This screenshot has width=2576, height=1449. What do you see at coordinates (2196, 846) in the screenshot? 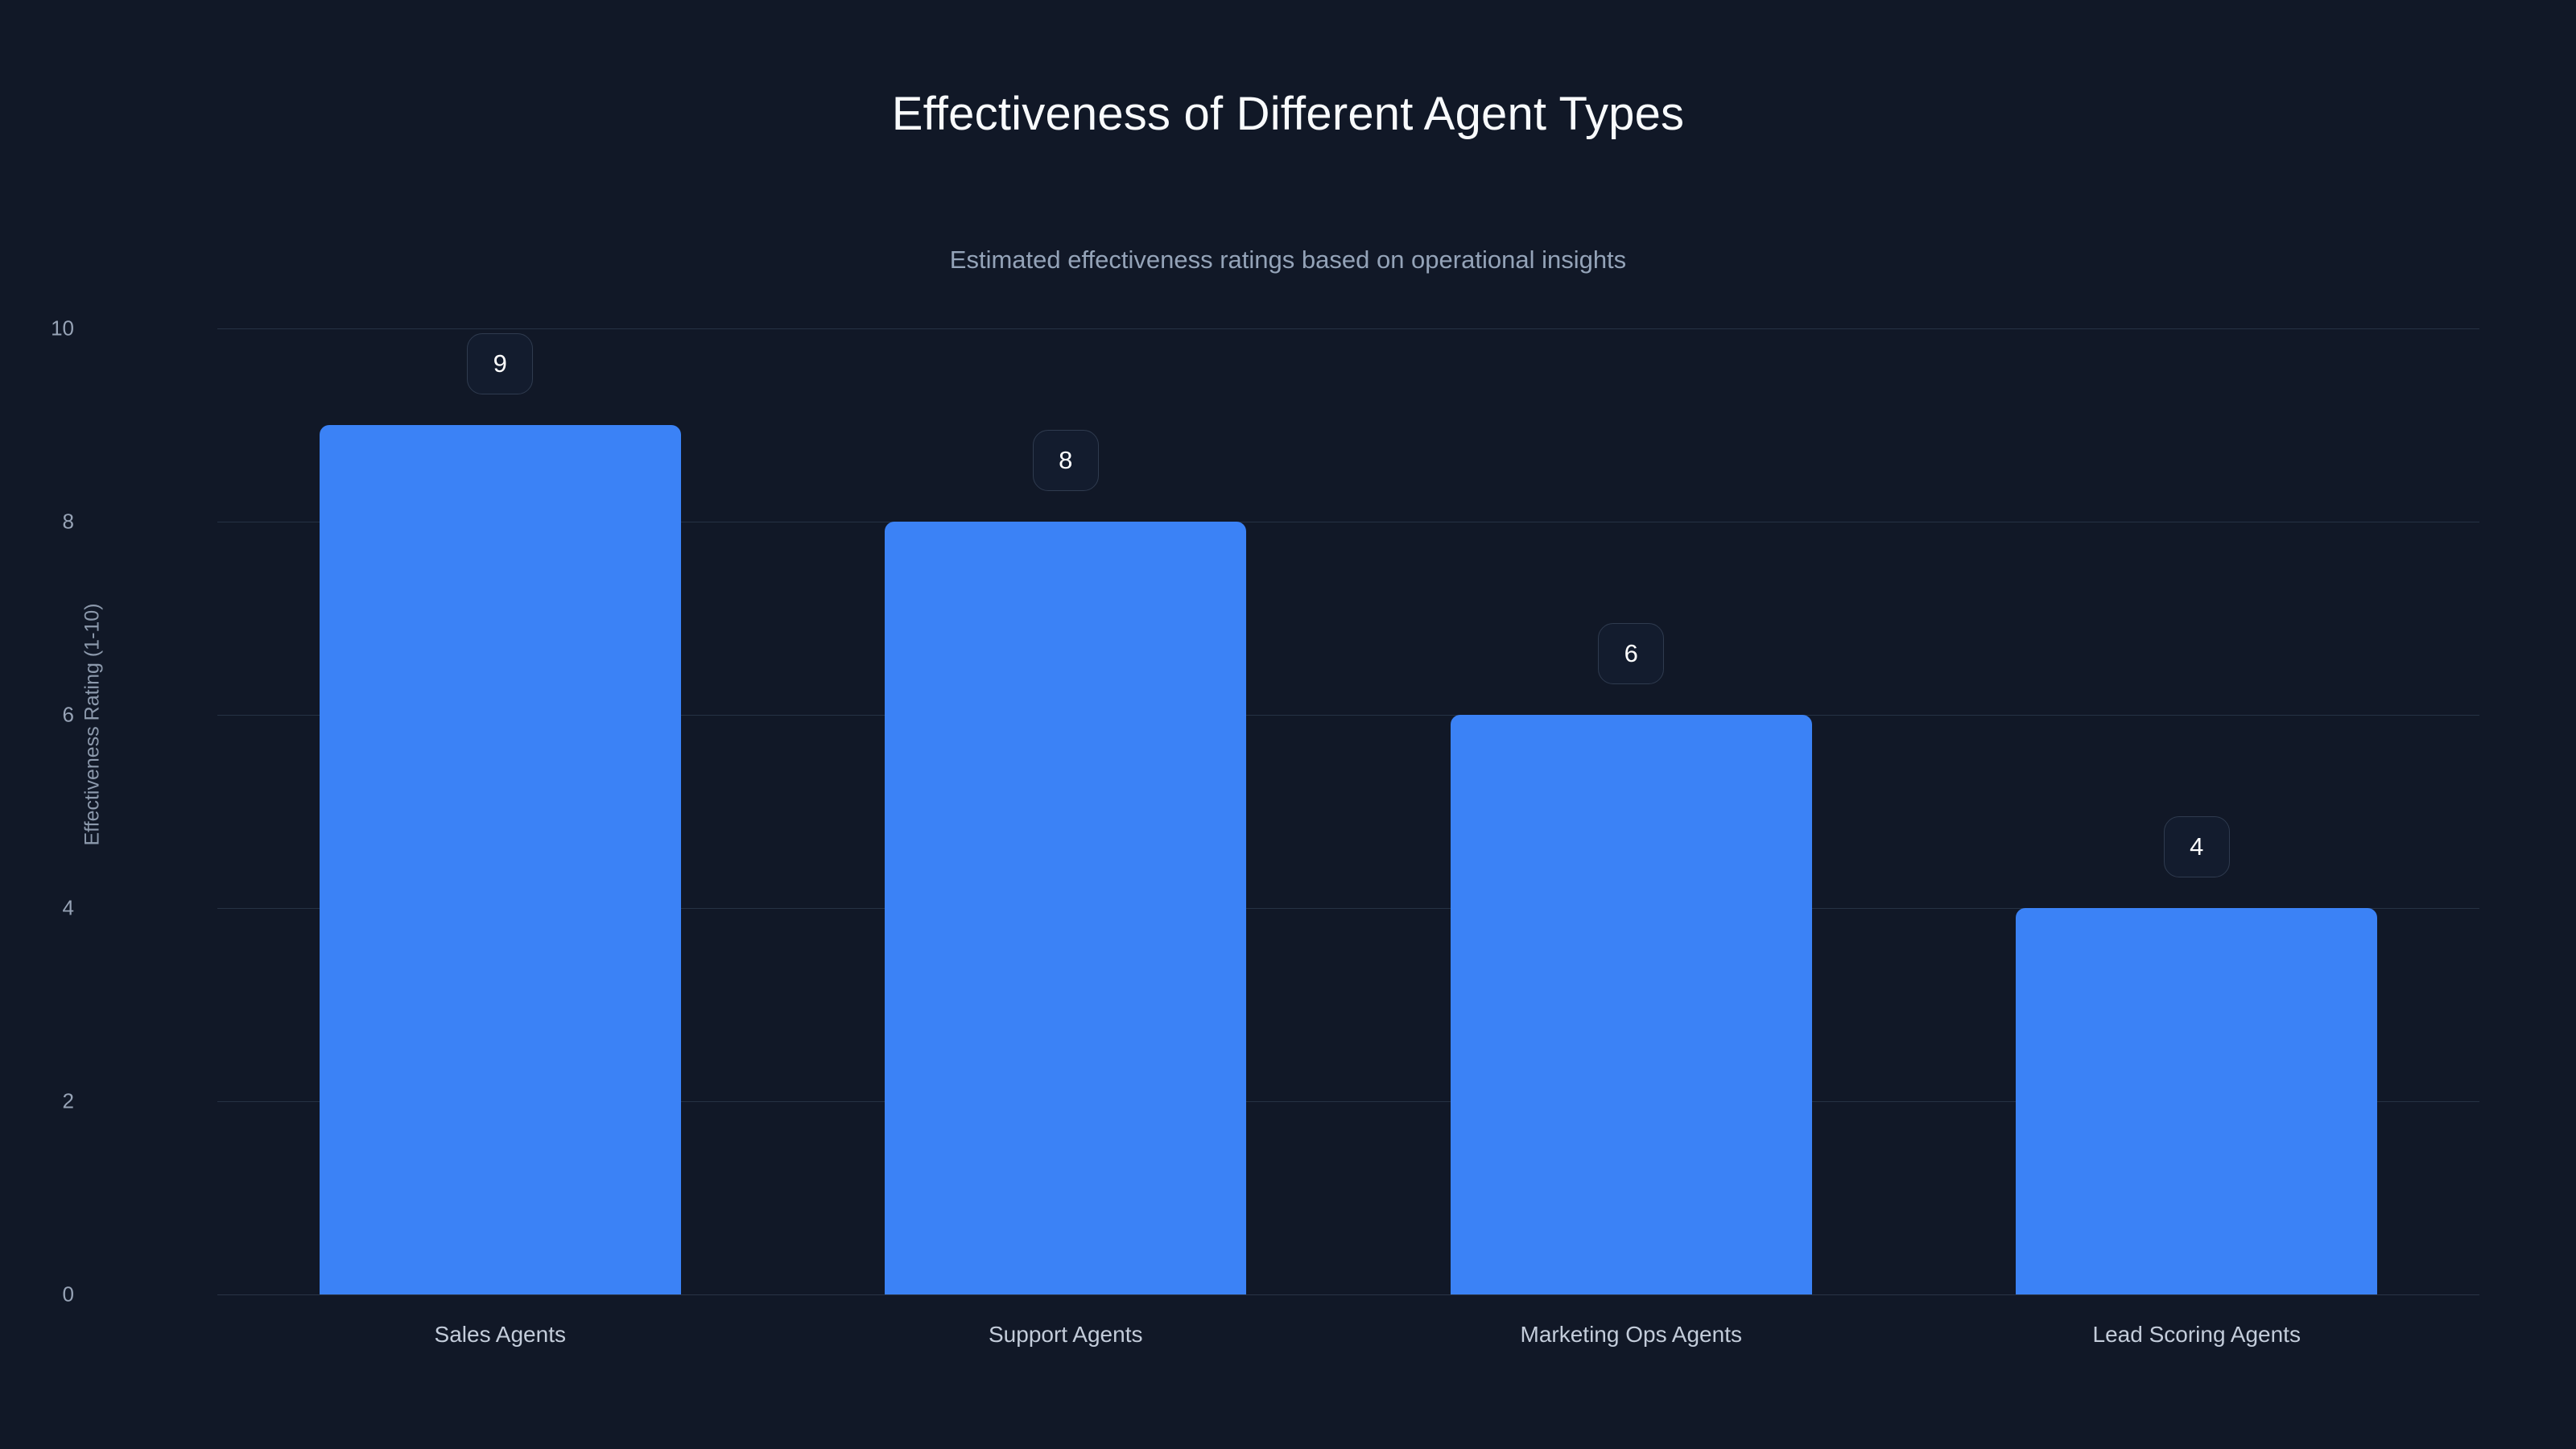
I see `bar-value-label: 4` at bounding box center [2196, 846].